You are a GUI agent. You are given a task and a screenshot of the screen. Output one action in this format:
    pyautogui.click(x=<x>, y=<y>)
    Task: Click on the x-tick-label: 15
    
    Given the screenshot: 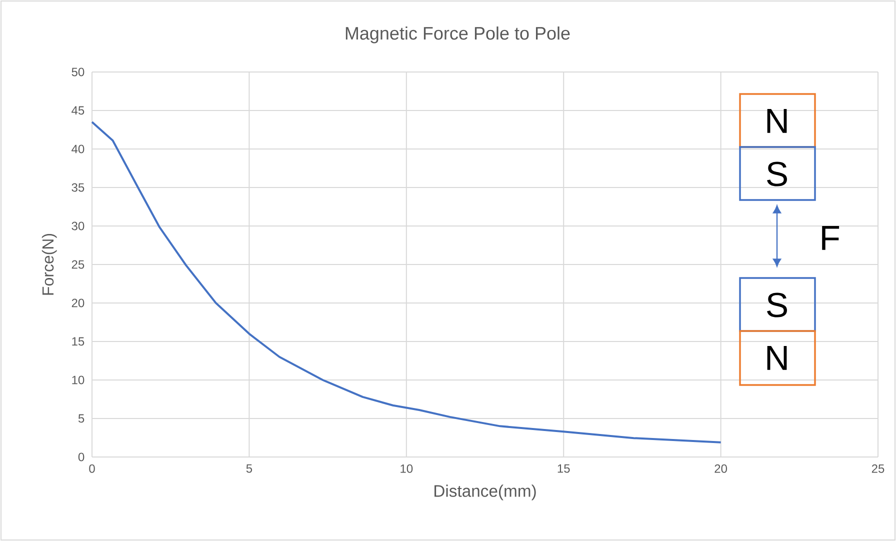 What is the action you would take?
    pyautogui.click(x=564, y=468)
    